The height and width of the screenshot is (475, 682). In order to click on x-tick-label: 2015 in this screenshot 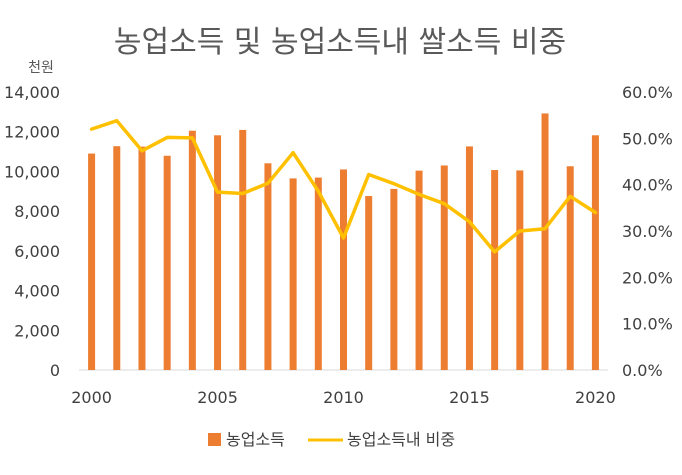, I will do `click(469, 397)`.